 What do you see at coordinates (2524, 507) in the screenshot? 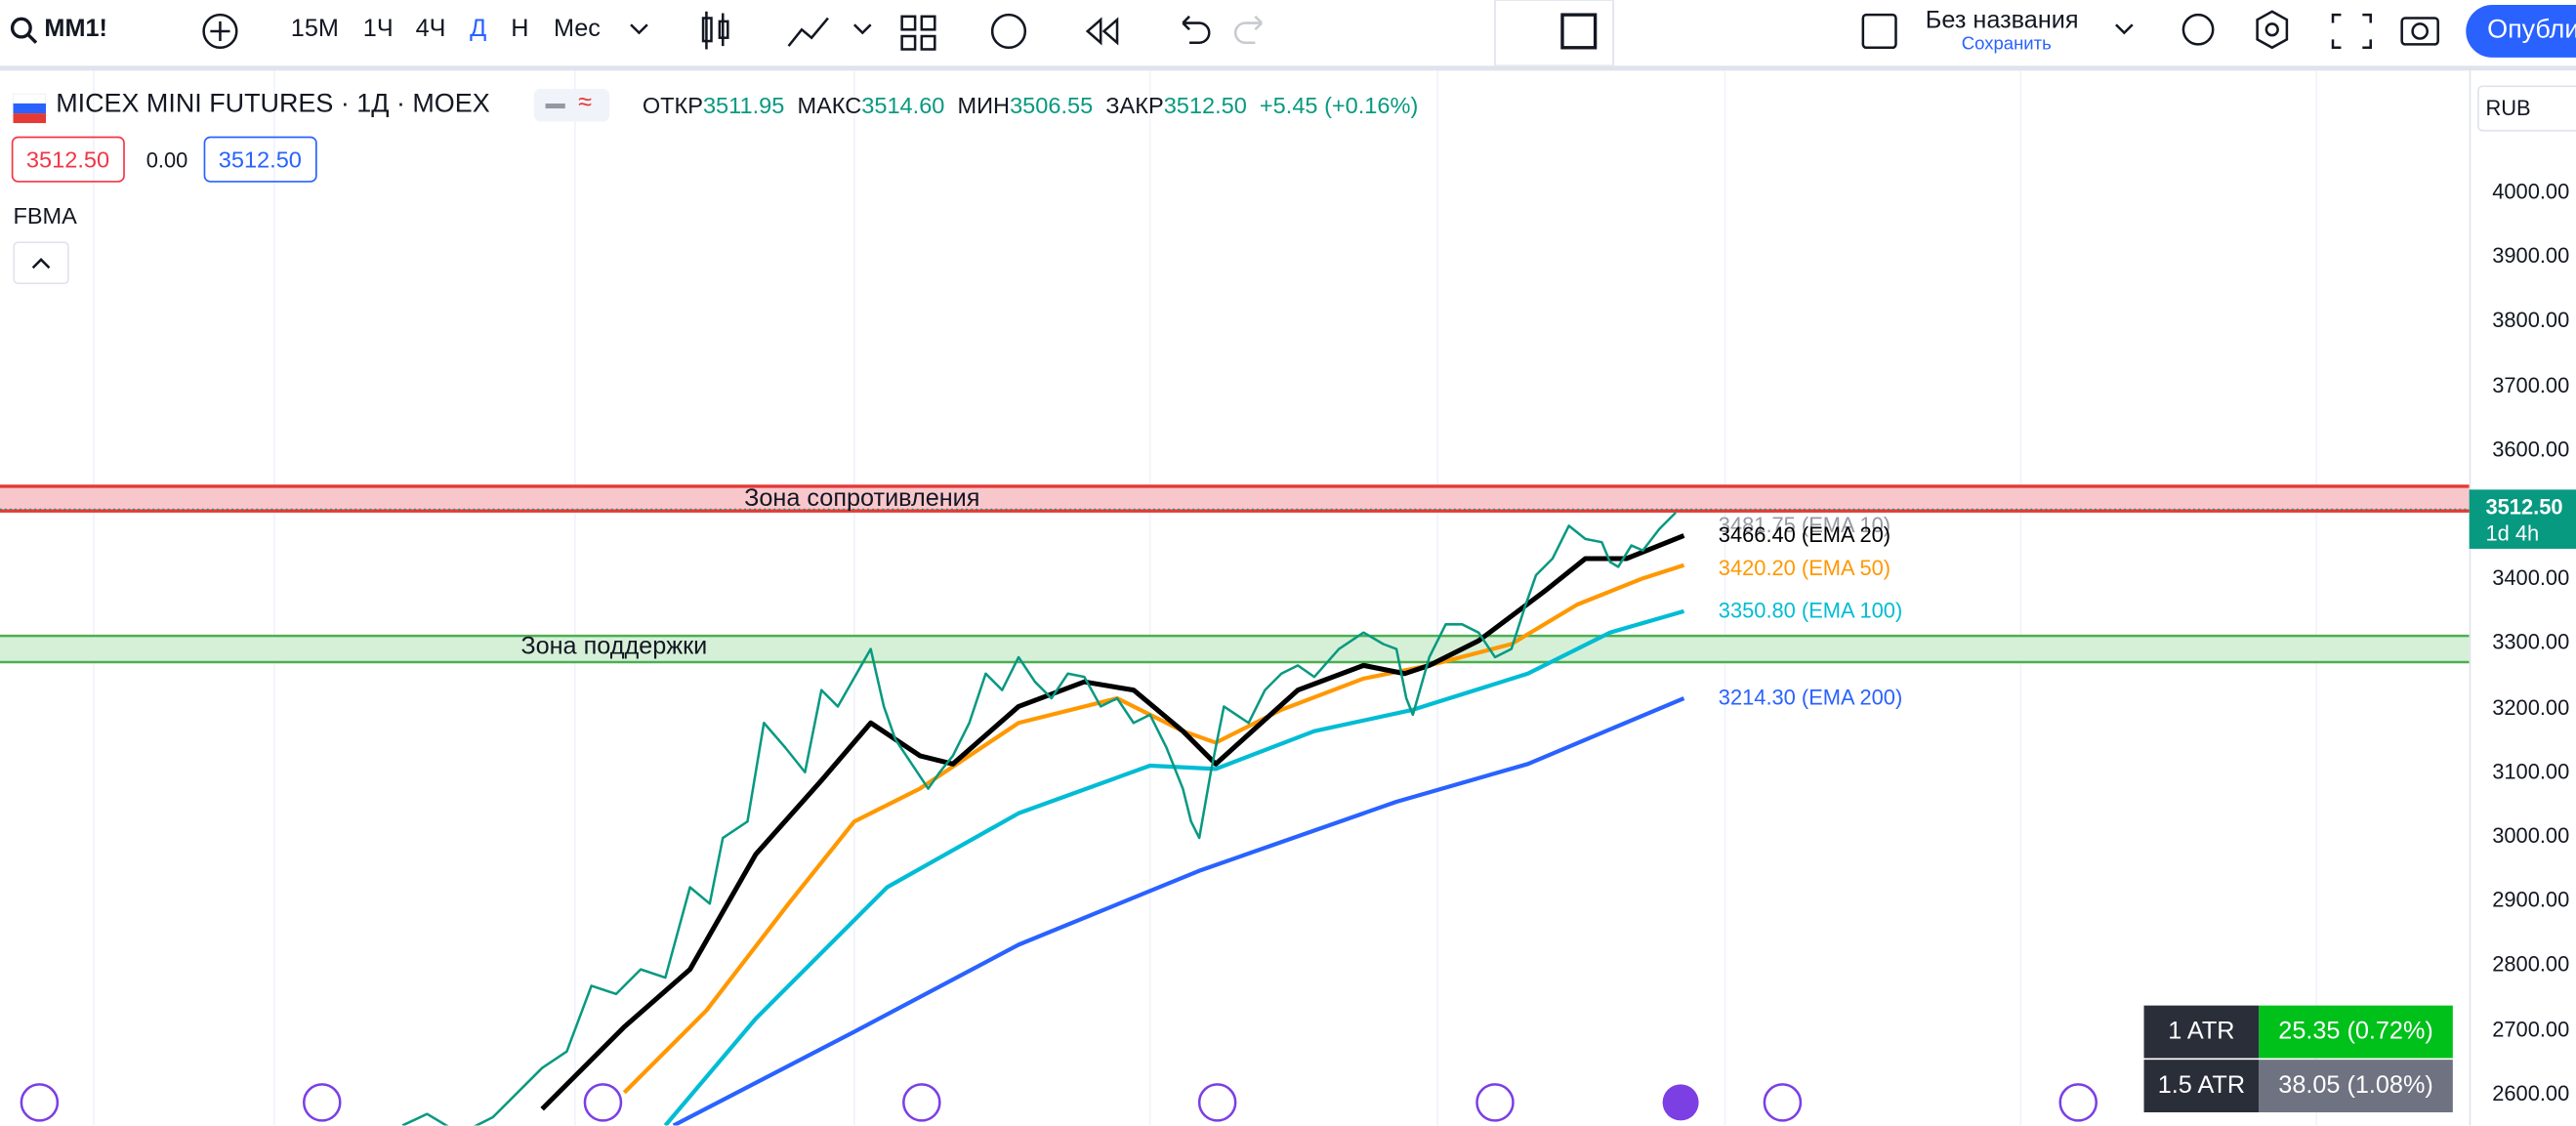
I see `last-price: 3512.50` at bounding box center [2524, 507].